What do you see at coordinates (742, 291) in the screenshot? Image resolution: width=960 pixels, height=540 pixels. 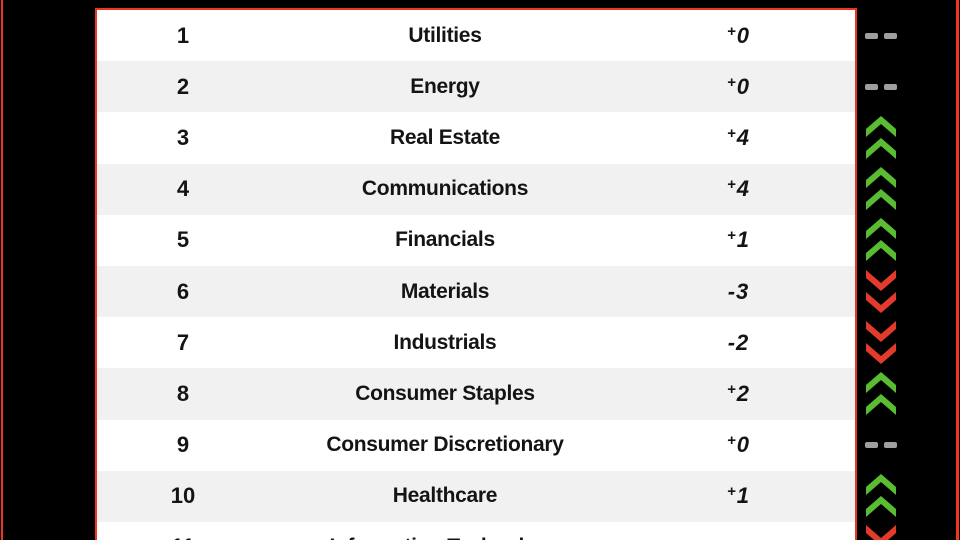 I see `change-value: 3` at bounding box center [742, 291].